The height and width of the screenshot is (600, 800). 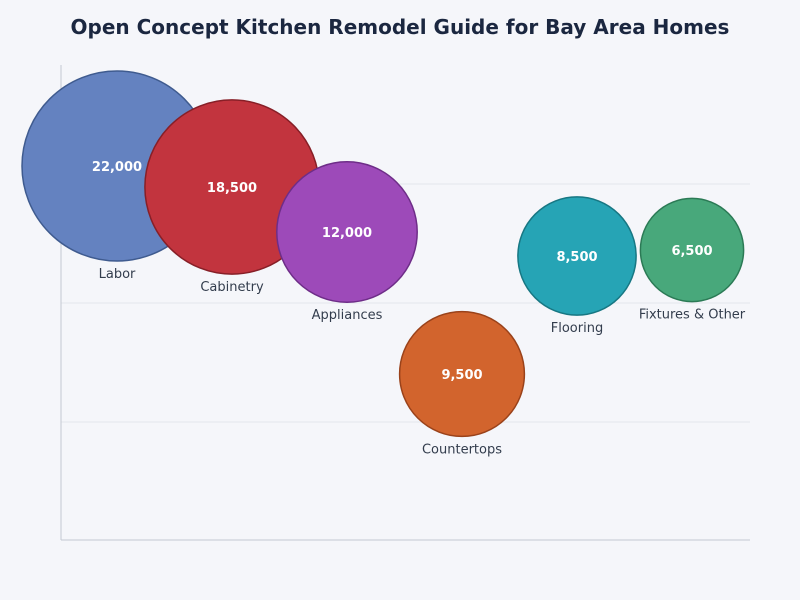 I want to click on bubble-value-label: 8,500, so click(x=576, y=257).